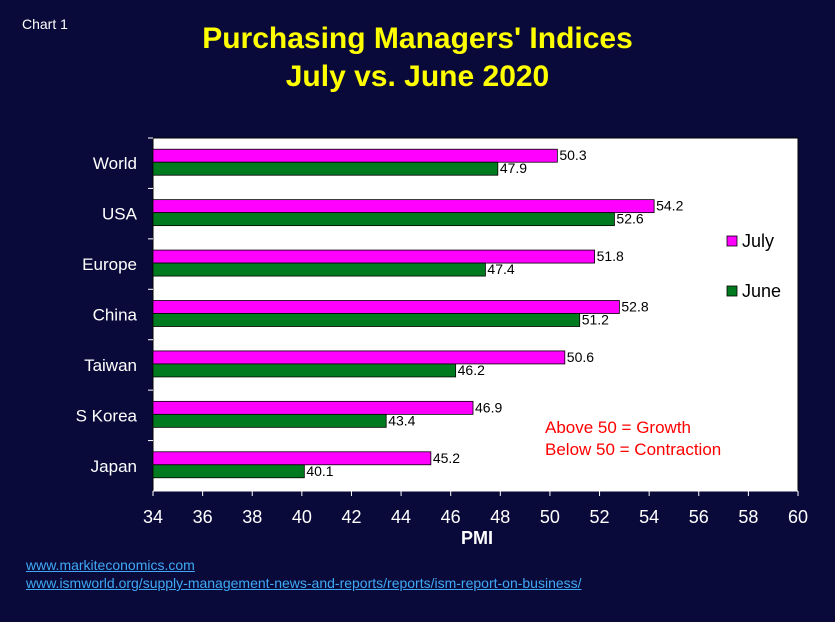 The height and width of the screenshot is (622, 835). What do you see at coordinates (477, 538) in the screenshot?
I see `x-axis-title: PMI` at bounding box center [477, 538].